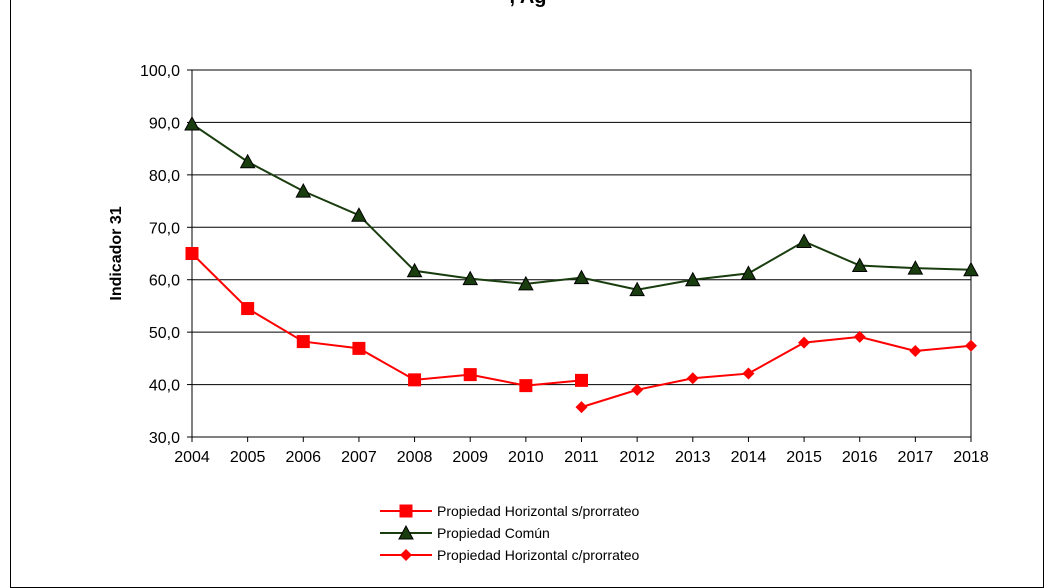  I want to click on y-tick-label: 60,0, so click(164, 281).